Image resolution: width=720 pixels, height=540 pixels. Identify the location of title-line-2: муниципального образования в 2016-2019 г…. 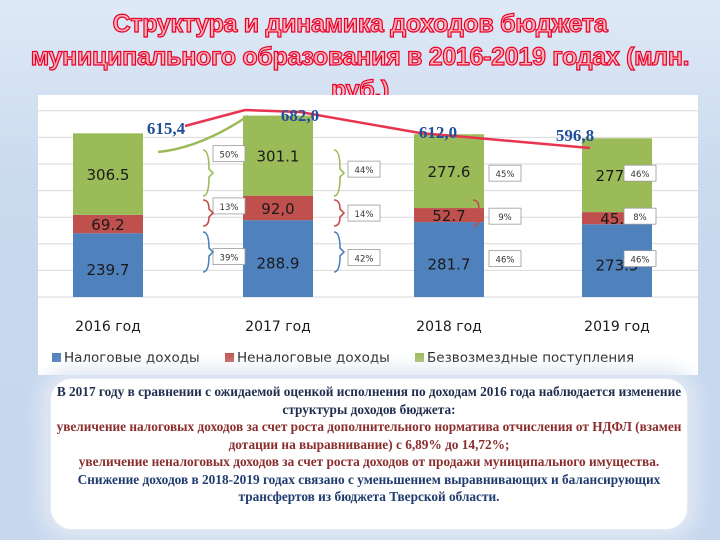
(360, 73).